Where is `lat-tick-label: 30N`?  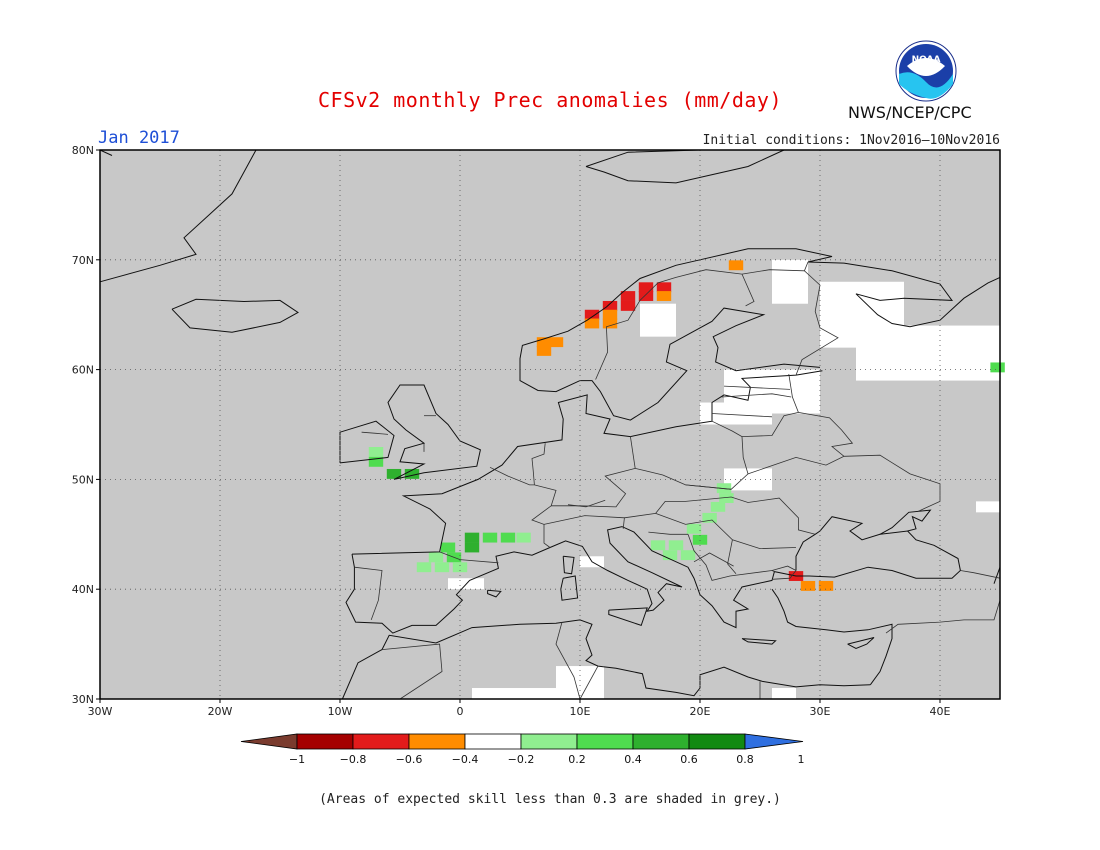
lat-tick-label: 30N is located at coordinates (83, 699).